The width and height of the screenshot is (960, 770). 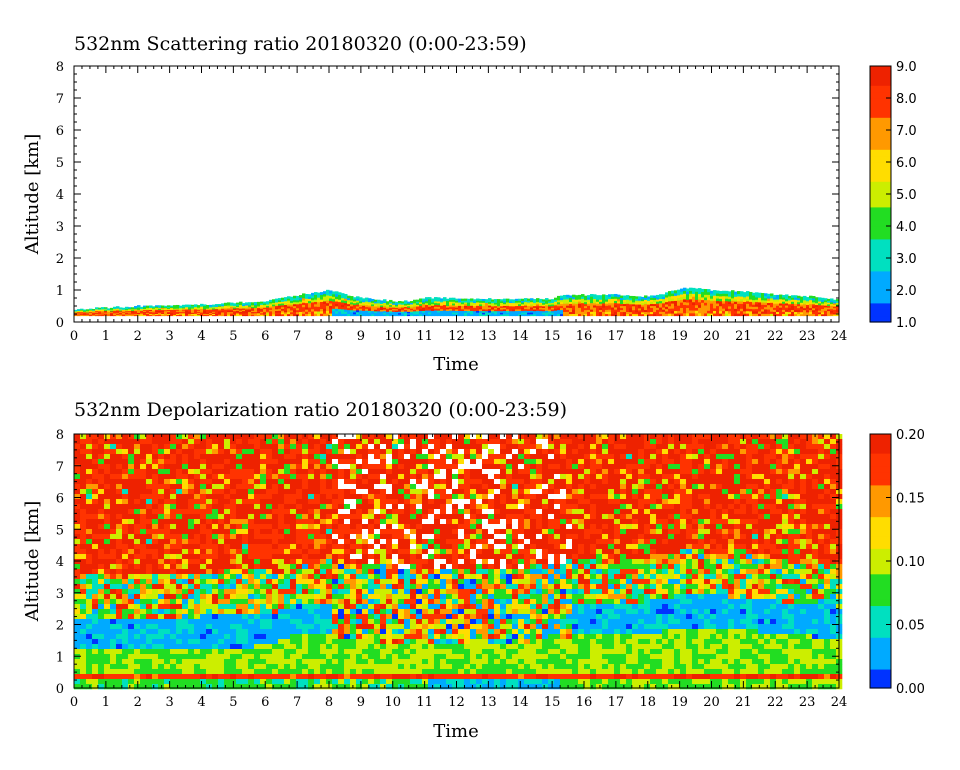 I want to click on x-tick-label: 17, so click(x=616, y=702).